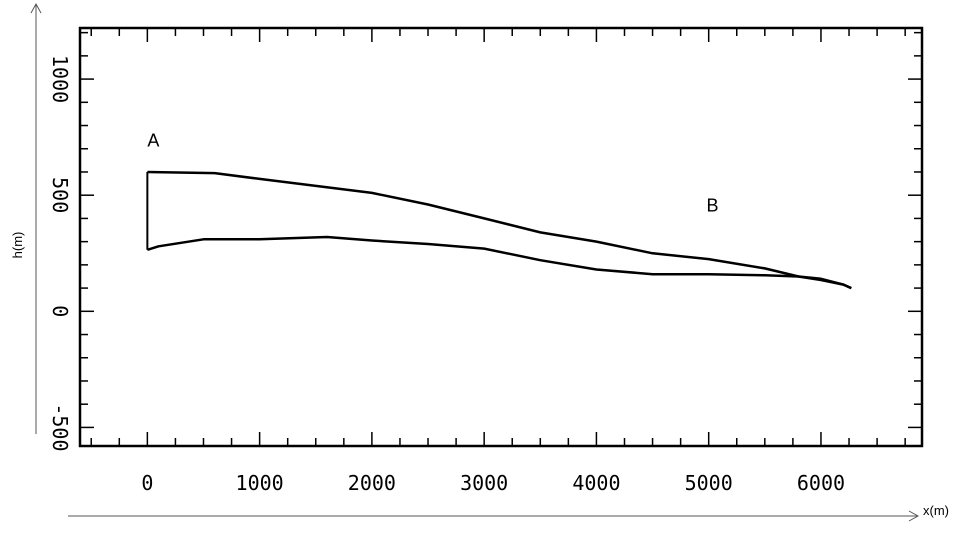 The width and height of the screenshot is (953, 556). Describe the element at coordinates (60, 311) in the screenshot. I see `y-tick-label: 0` at that location.